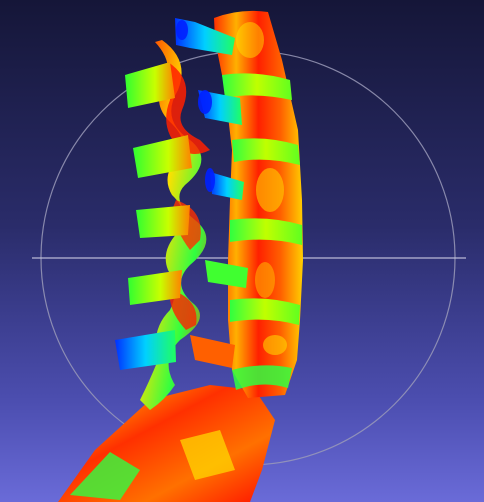 This screenshot has height=502, width=484. I want to click on facet-top, so click(205, 36).